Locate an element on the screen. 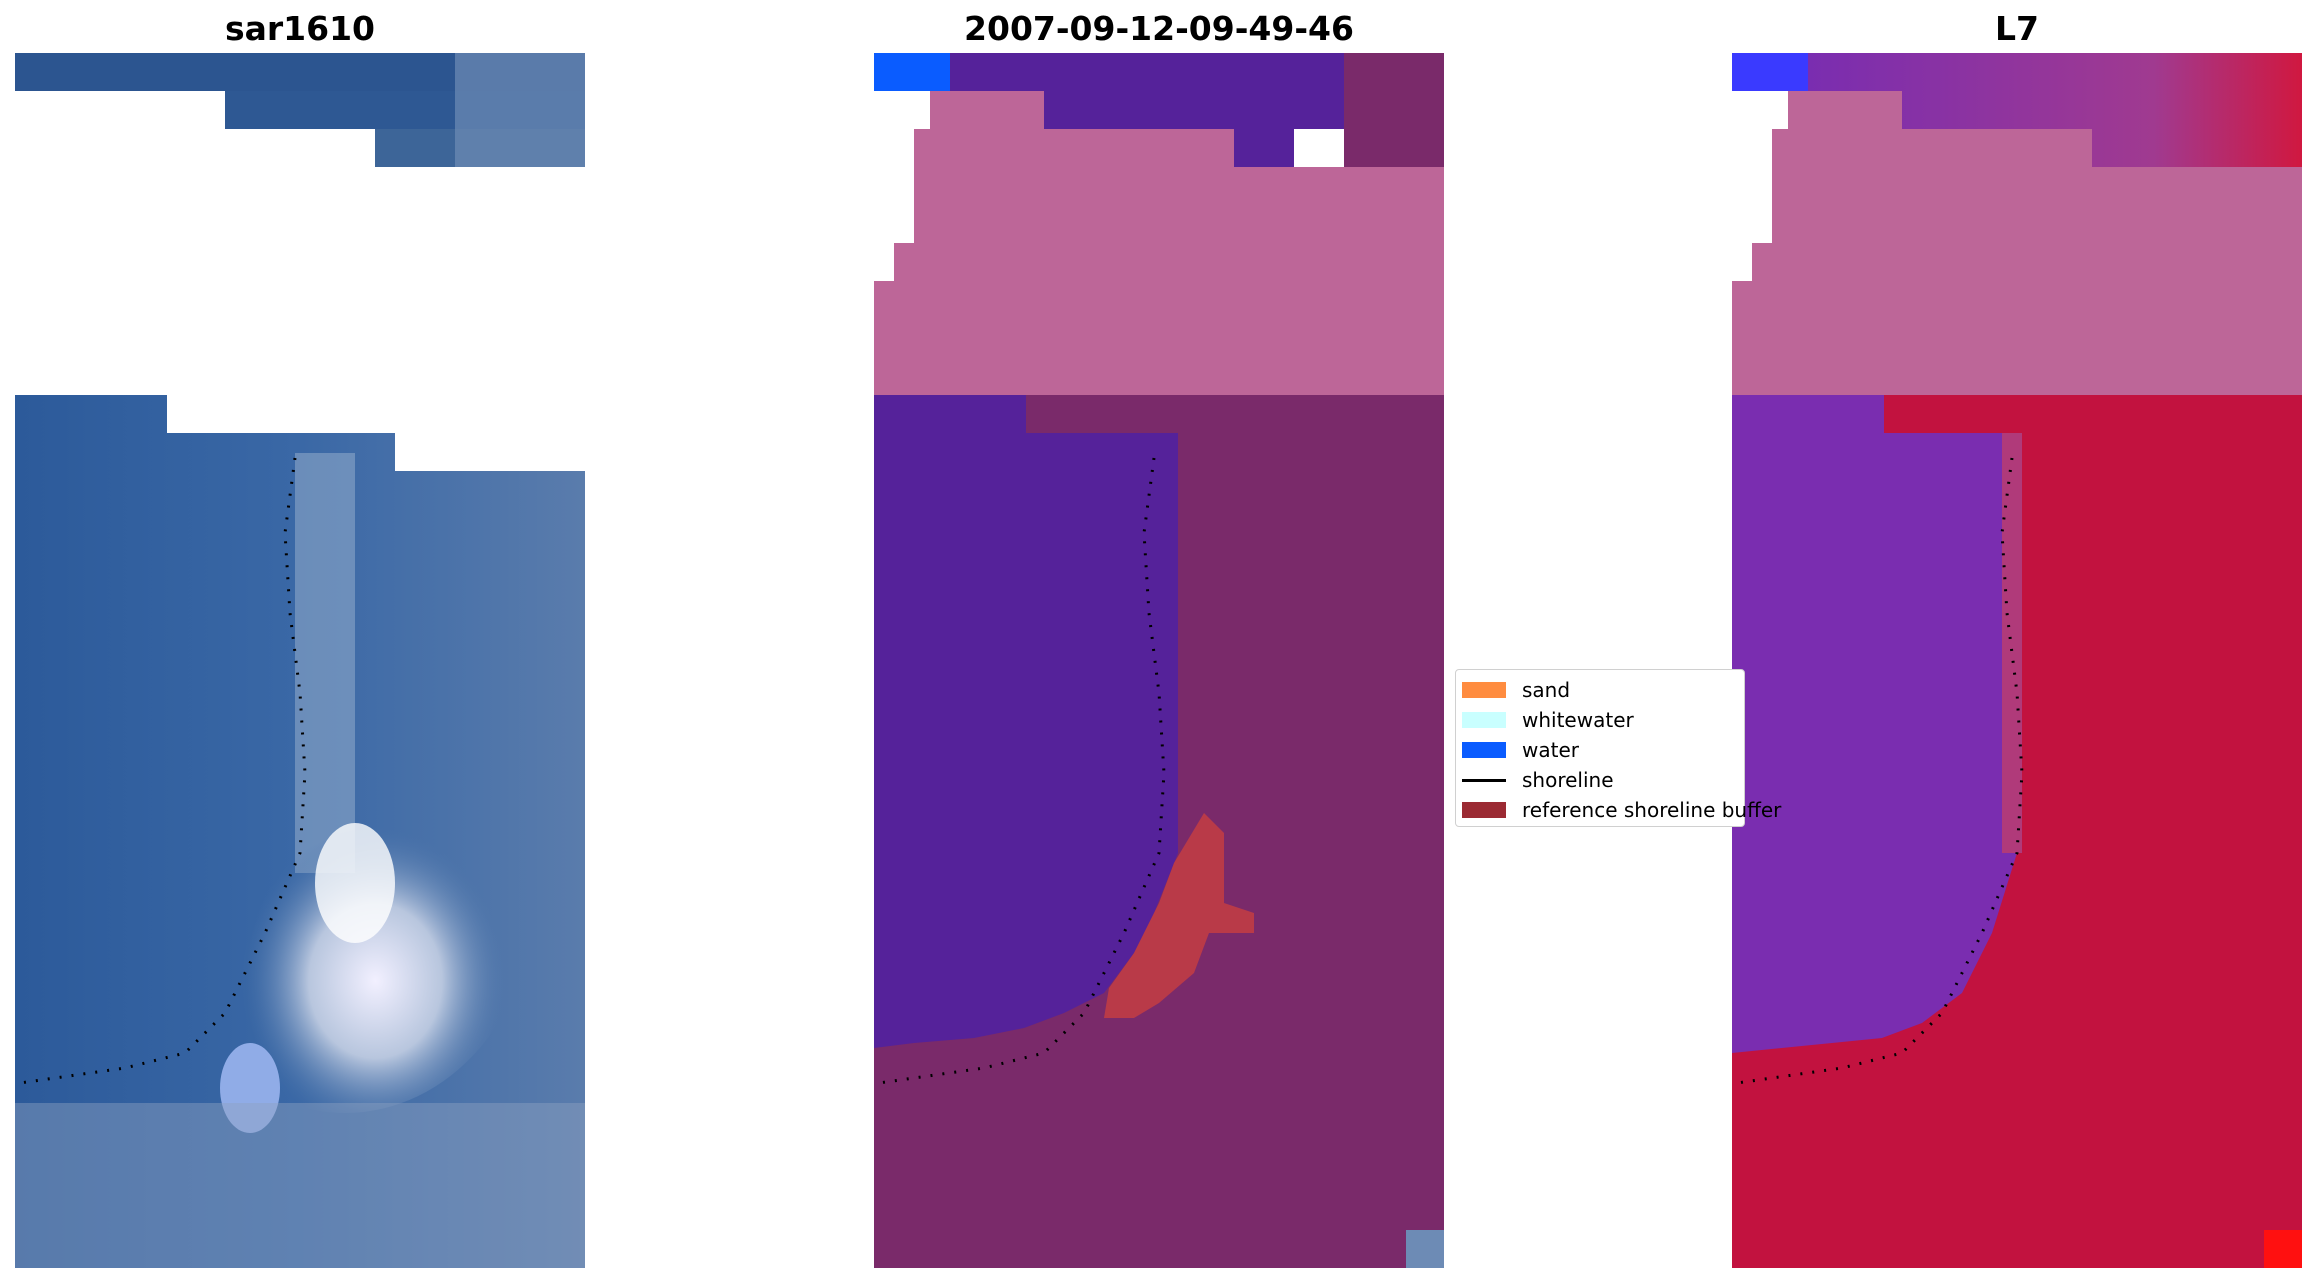 The width and height of the screenshot is (2314, 1283). rgb-light-patch is located at coordinates (250, 1088).